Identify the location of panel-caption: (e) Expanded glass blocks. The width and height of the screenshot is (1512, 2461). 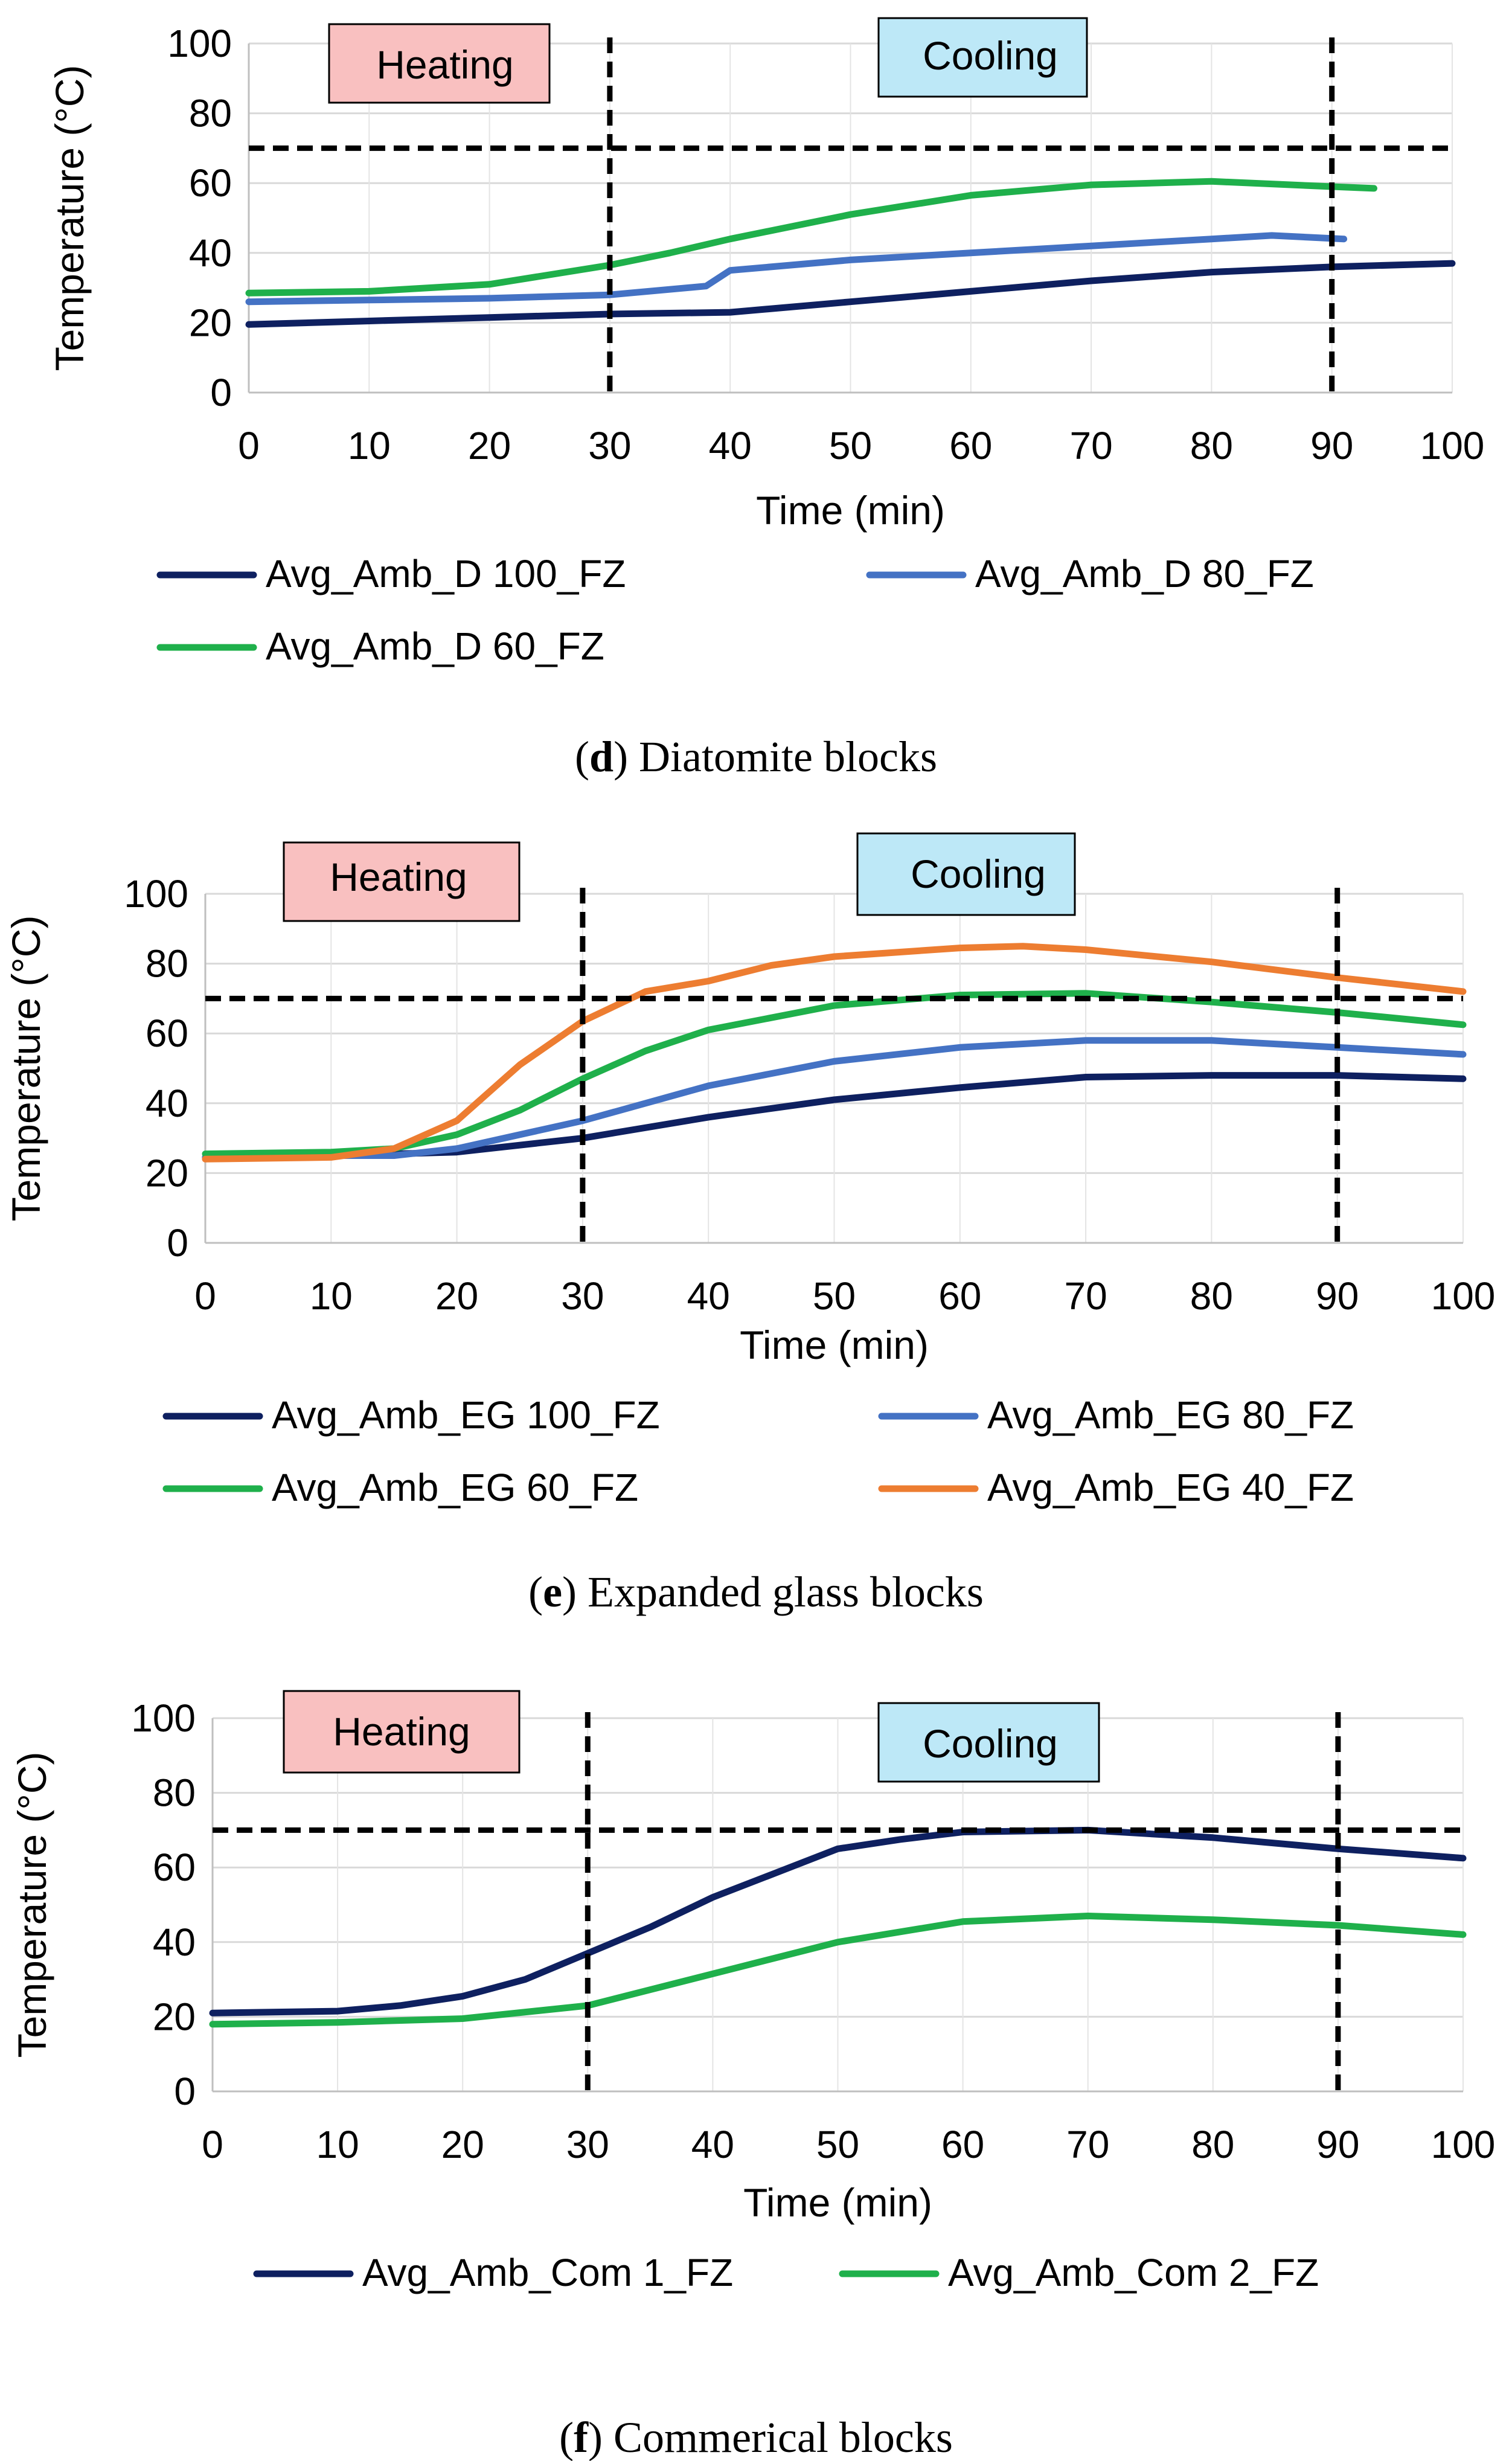
(756, 1592).